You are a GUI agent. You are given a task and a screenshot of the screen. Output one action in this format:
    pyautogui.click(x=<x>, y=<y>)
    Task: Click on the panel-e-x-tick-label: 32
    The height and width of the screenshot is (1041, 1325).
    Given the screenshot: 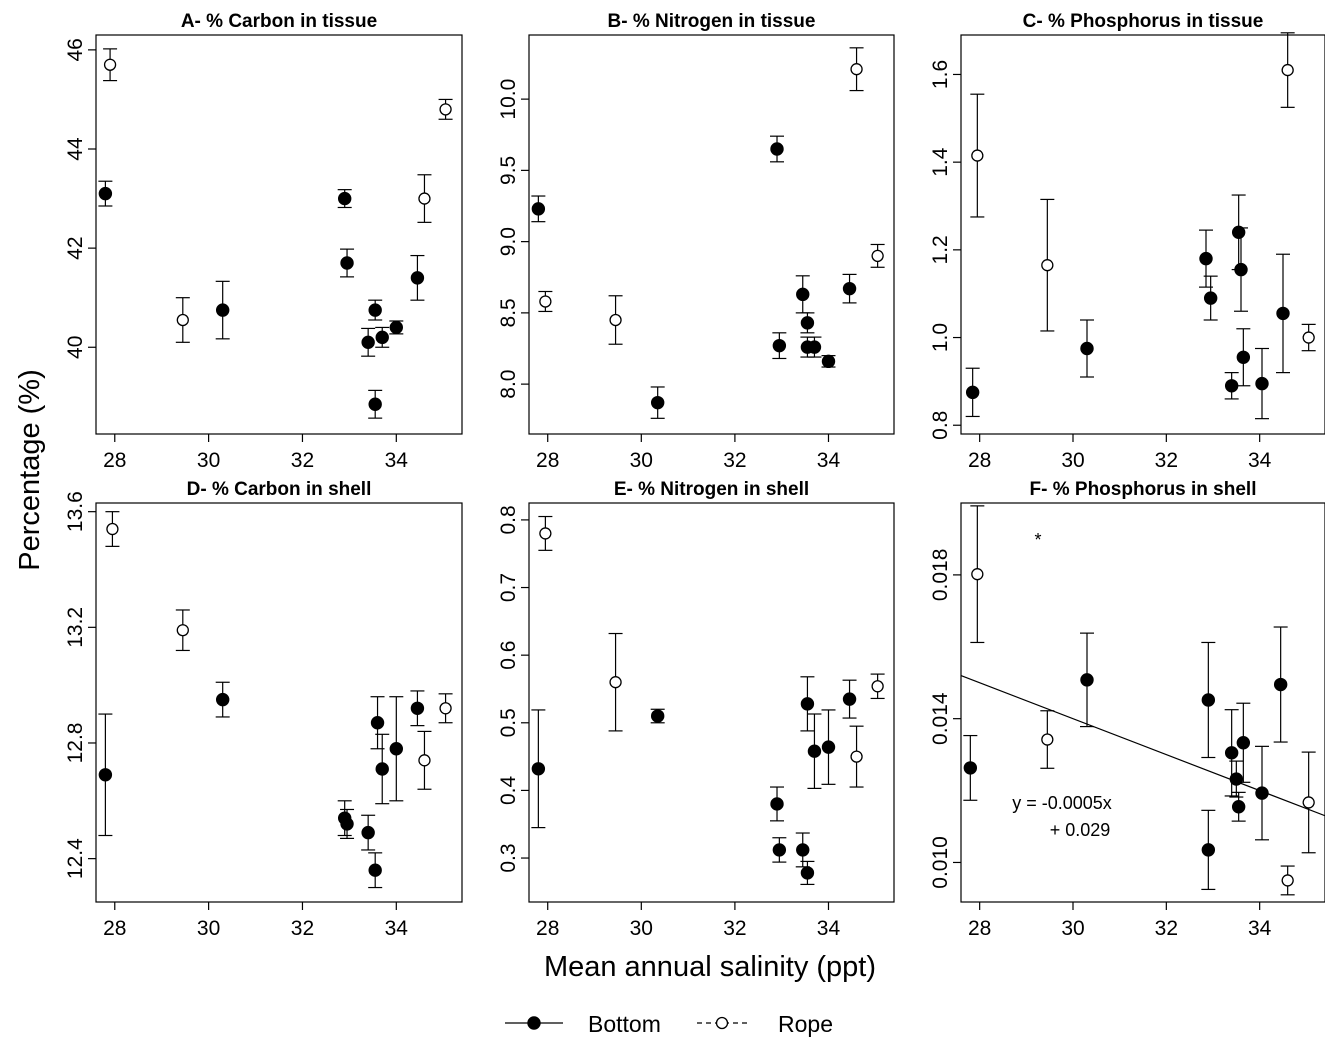 What is the action you would take?
    pyautogui.click(x=734, y=928)
    